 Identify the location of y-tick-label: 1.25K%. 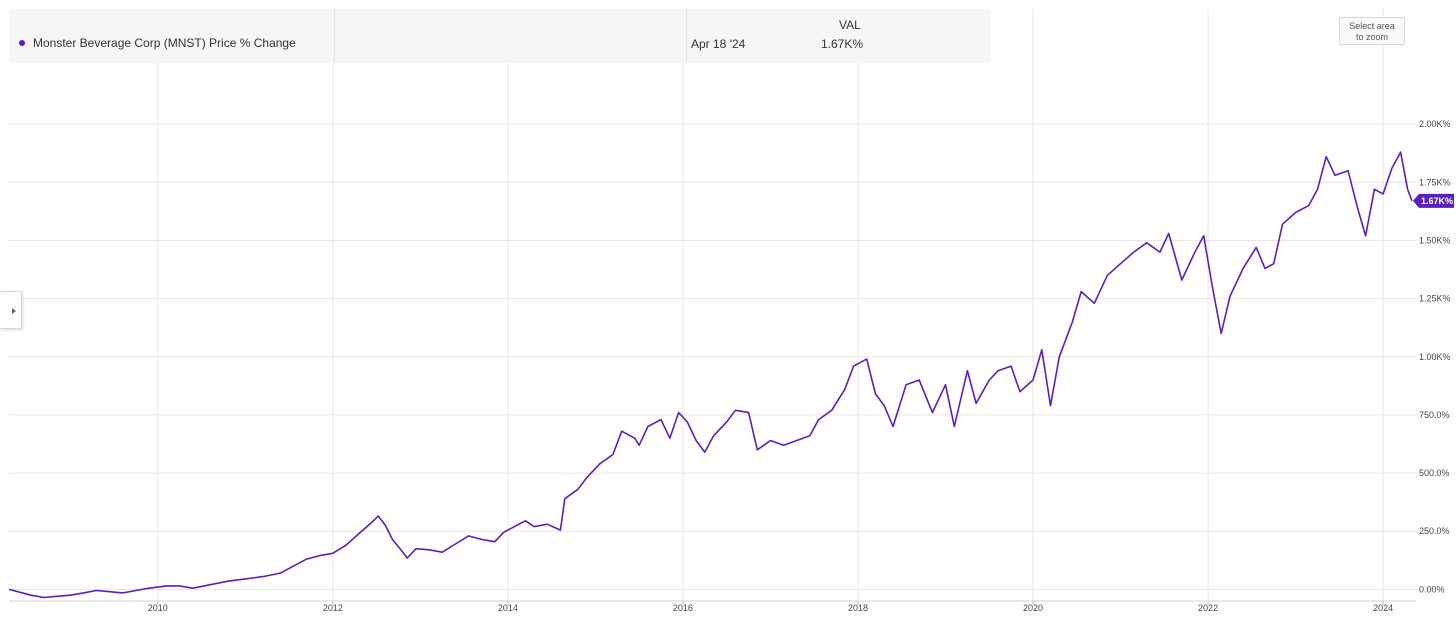
(1435, 299).